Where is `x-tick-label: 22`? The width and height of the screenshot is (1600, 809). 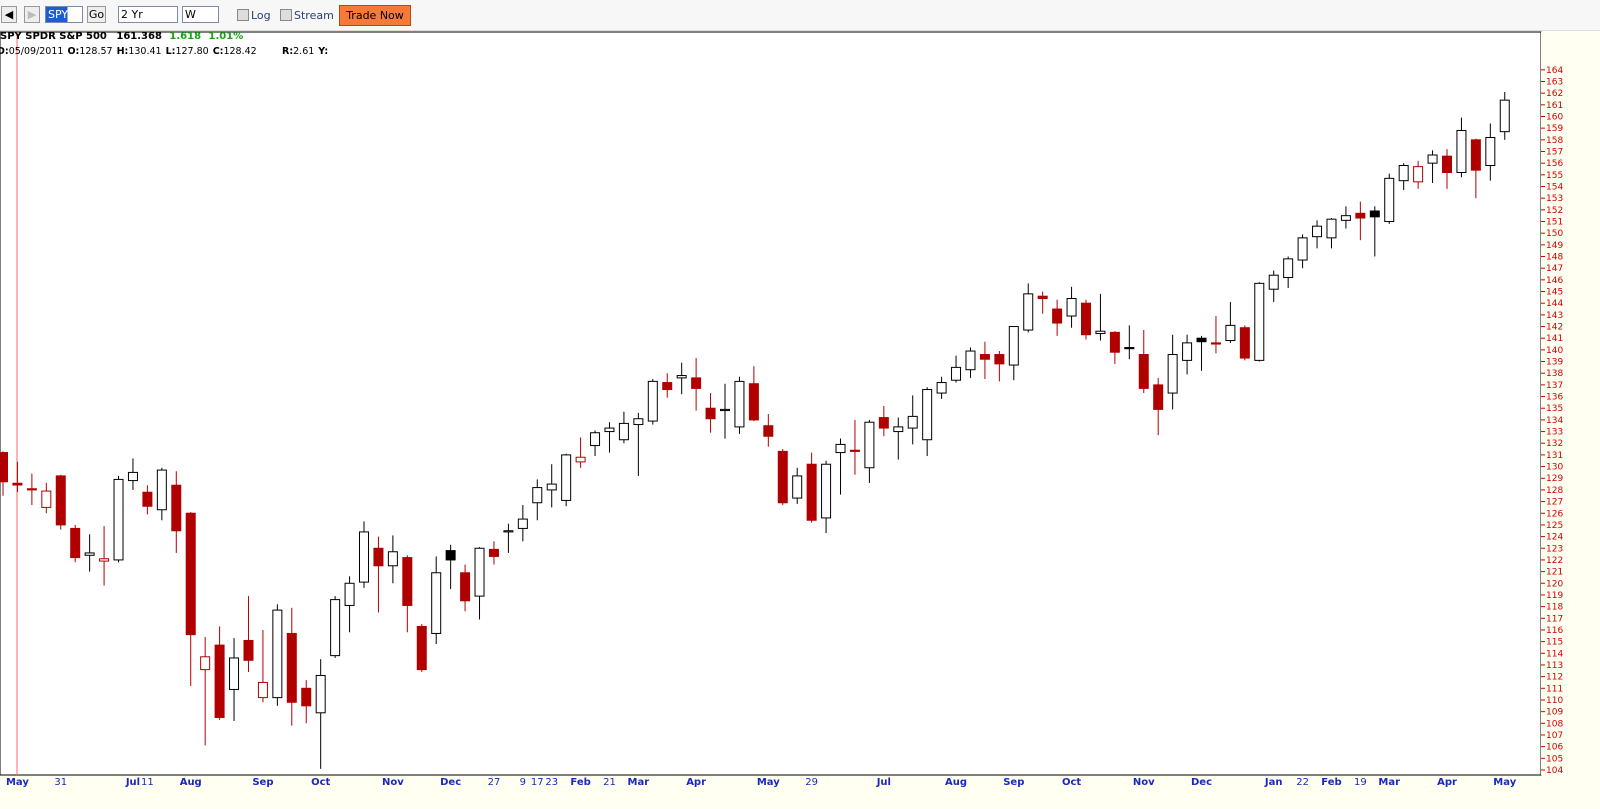
x-tick-label: 22 is located at coordinates (1302, 782).